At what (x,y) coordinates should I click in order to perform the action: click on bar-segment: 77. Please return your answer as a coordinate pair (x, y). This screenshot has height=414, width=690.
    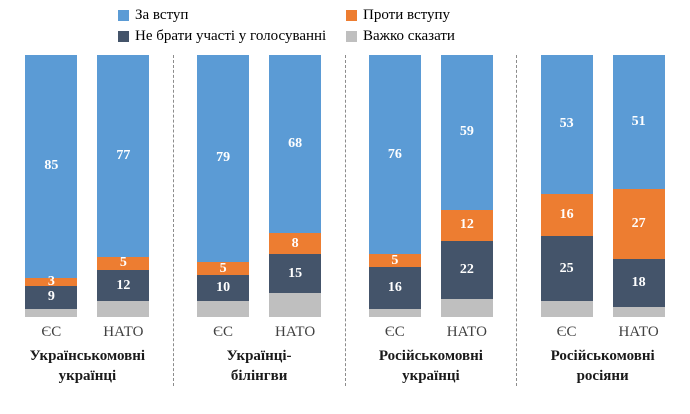
    Looking at the image, I should click on (123, 156).